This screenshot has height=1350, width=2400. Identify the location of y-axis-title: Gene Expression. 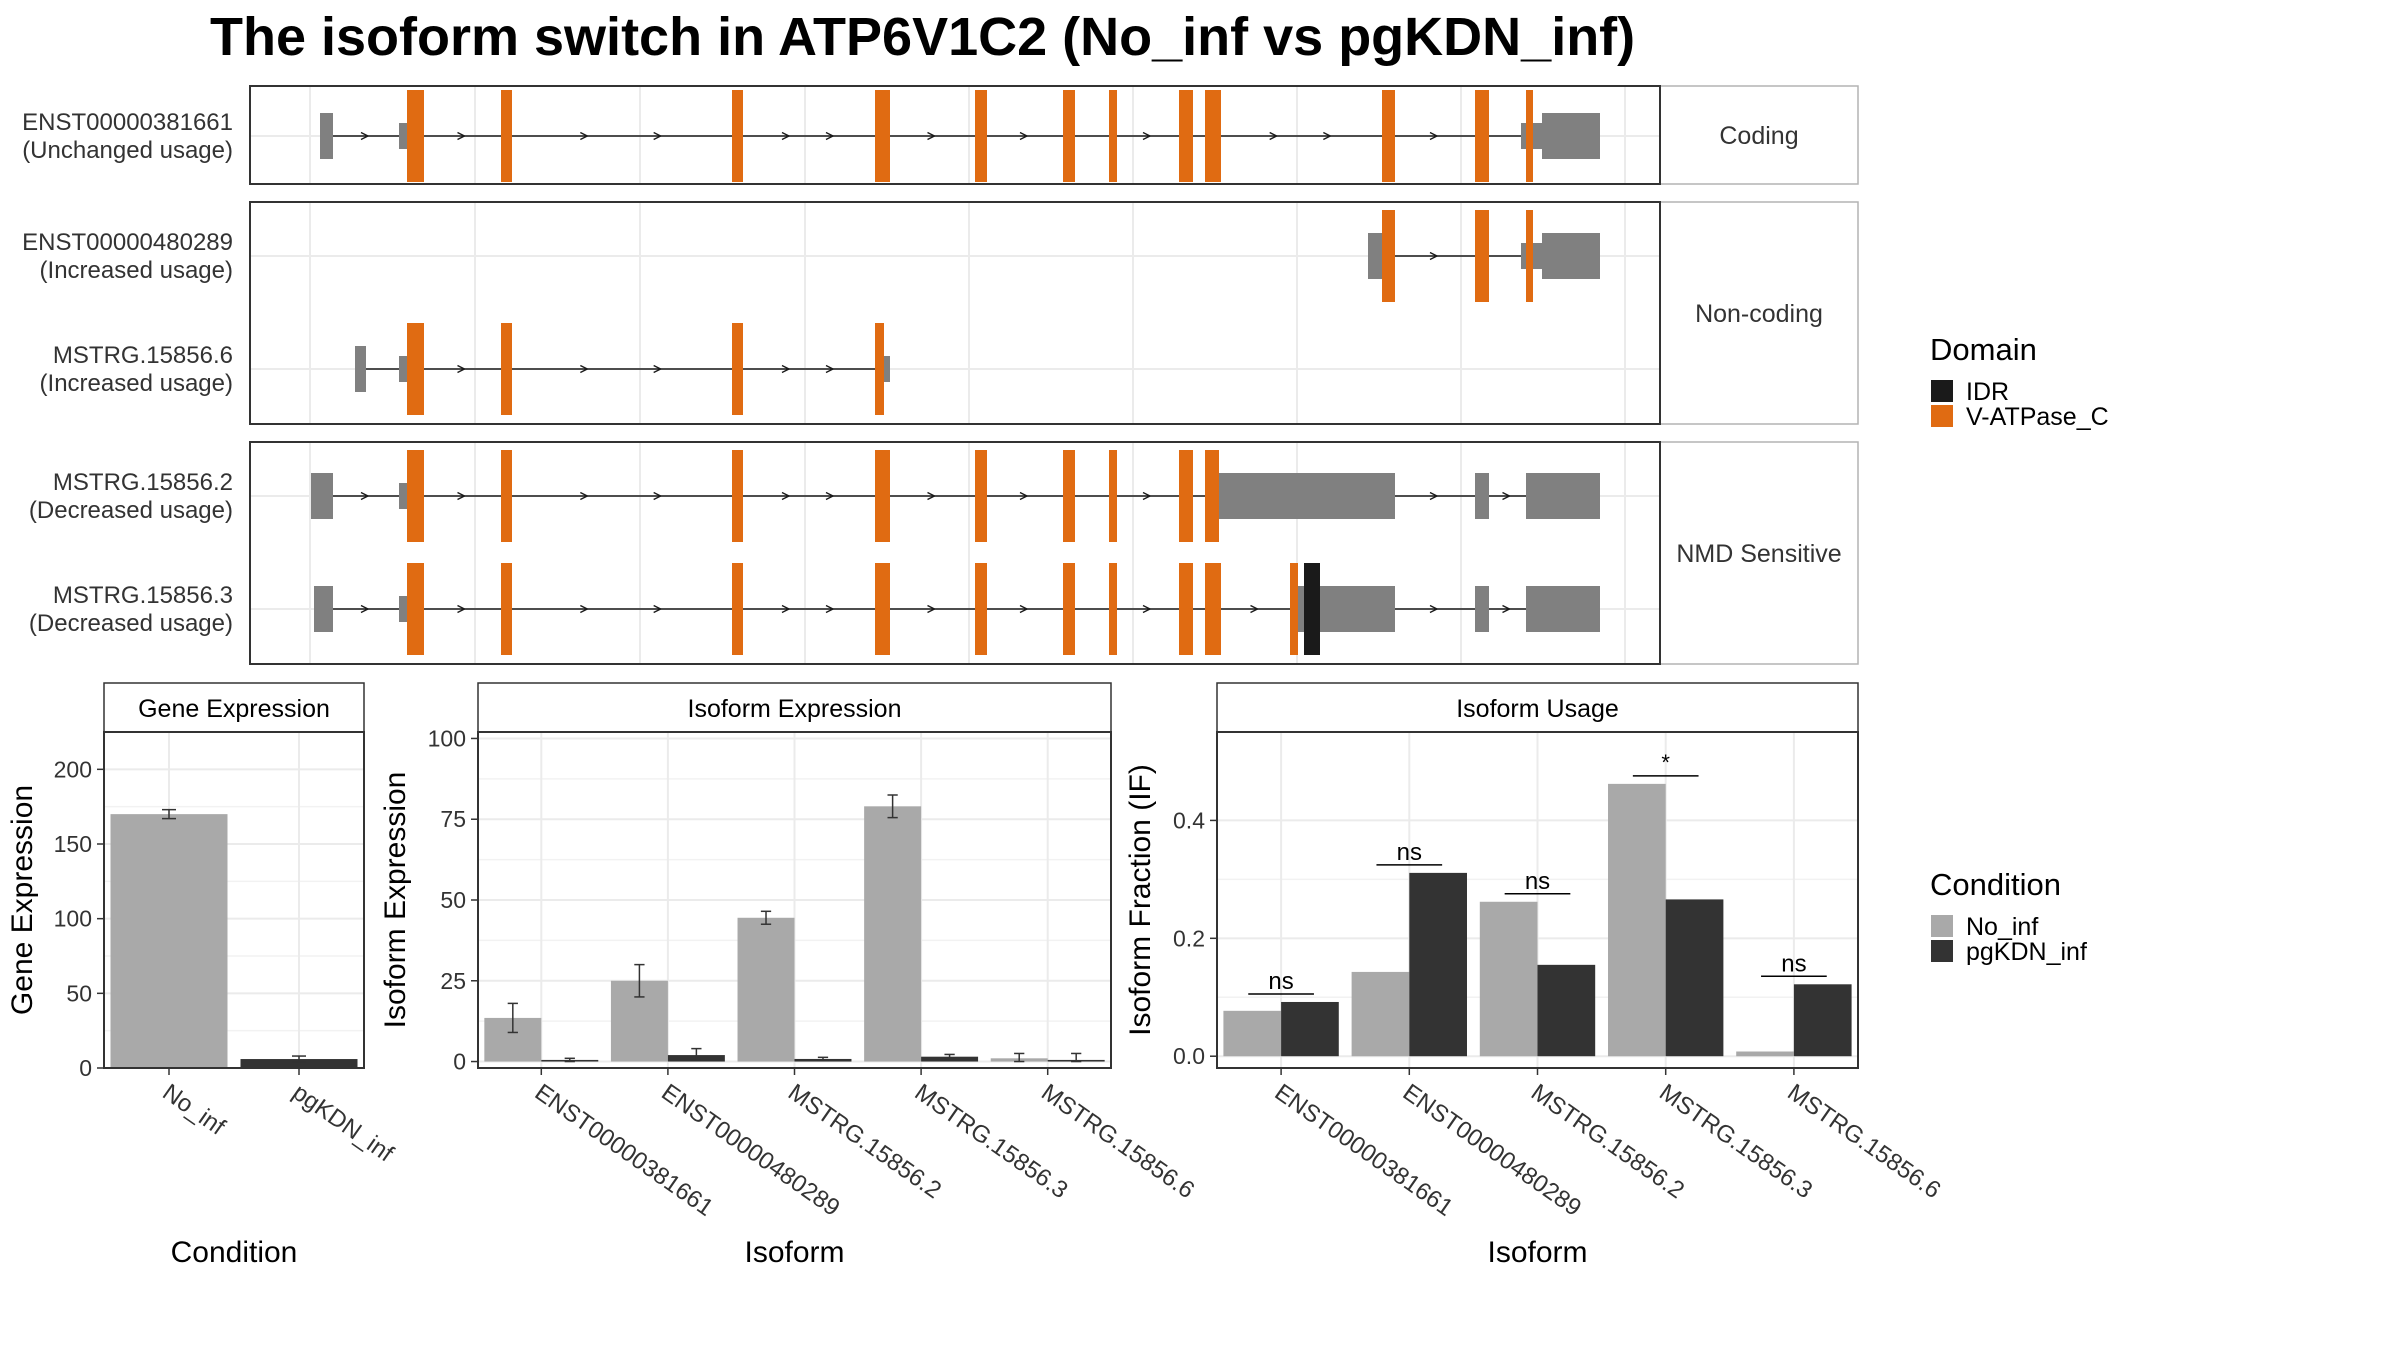
(22, 900).